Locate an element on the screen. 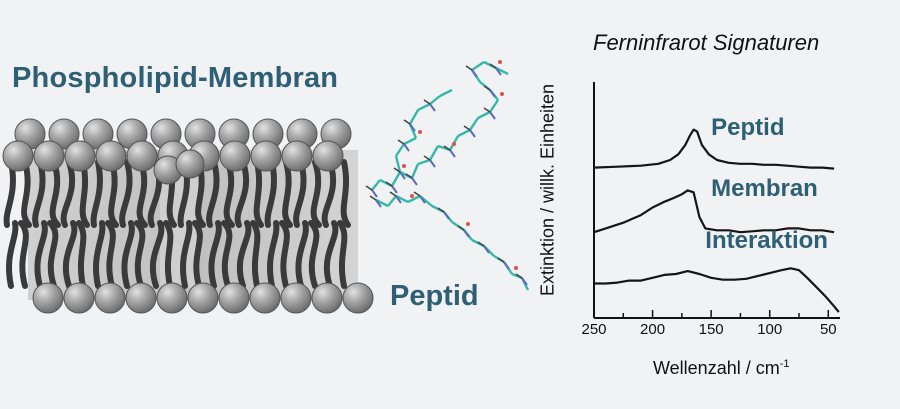  series-line-membran is located at coordinates (714, 211).